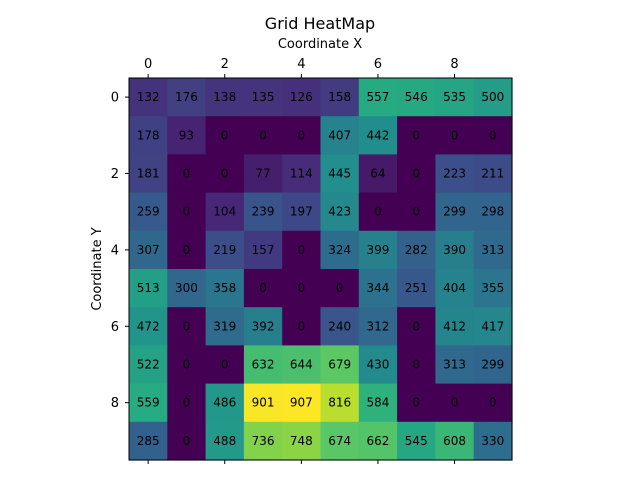 Image resolution: width=640 pixels, height=480 pixels. I want to click on cell-value-label: 390, so click(454, 250).